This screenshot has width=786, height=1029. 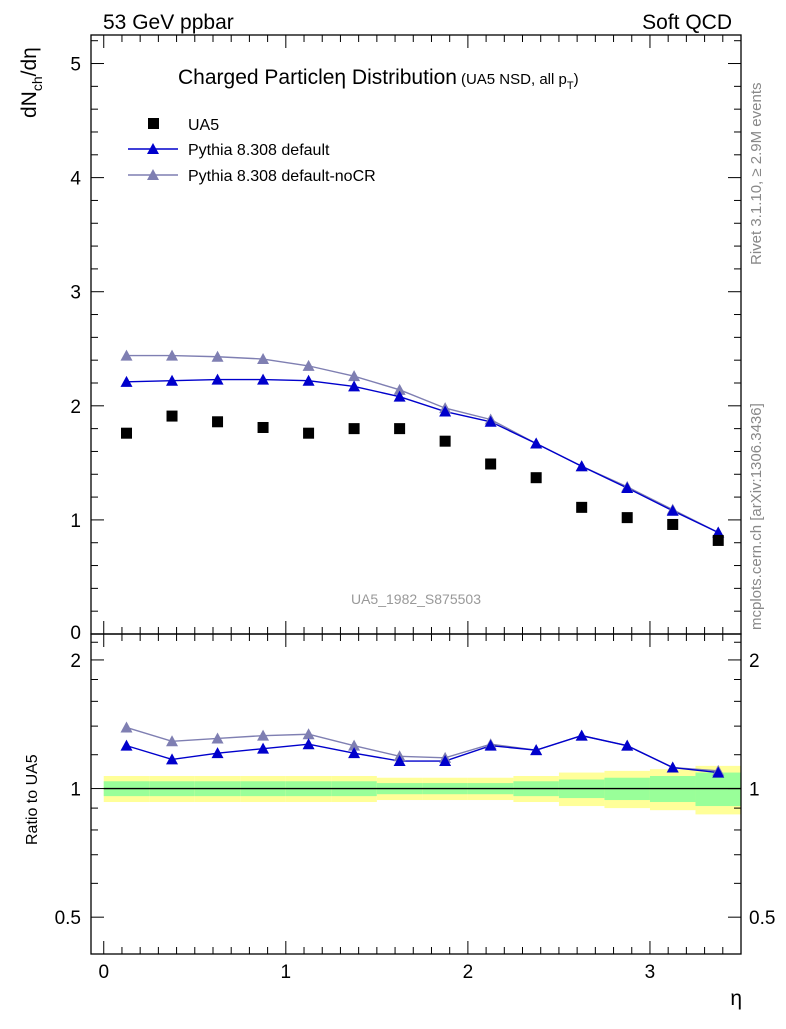 What do you see at coordinates (687, 22) in the screenshot?
I see `header-right: Soft QCD` at bounding box center [687, 22].